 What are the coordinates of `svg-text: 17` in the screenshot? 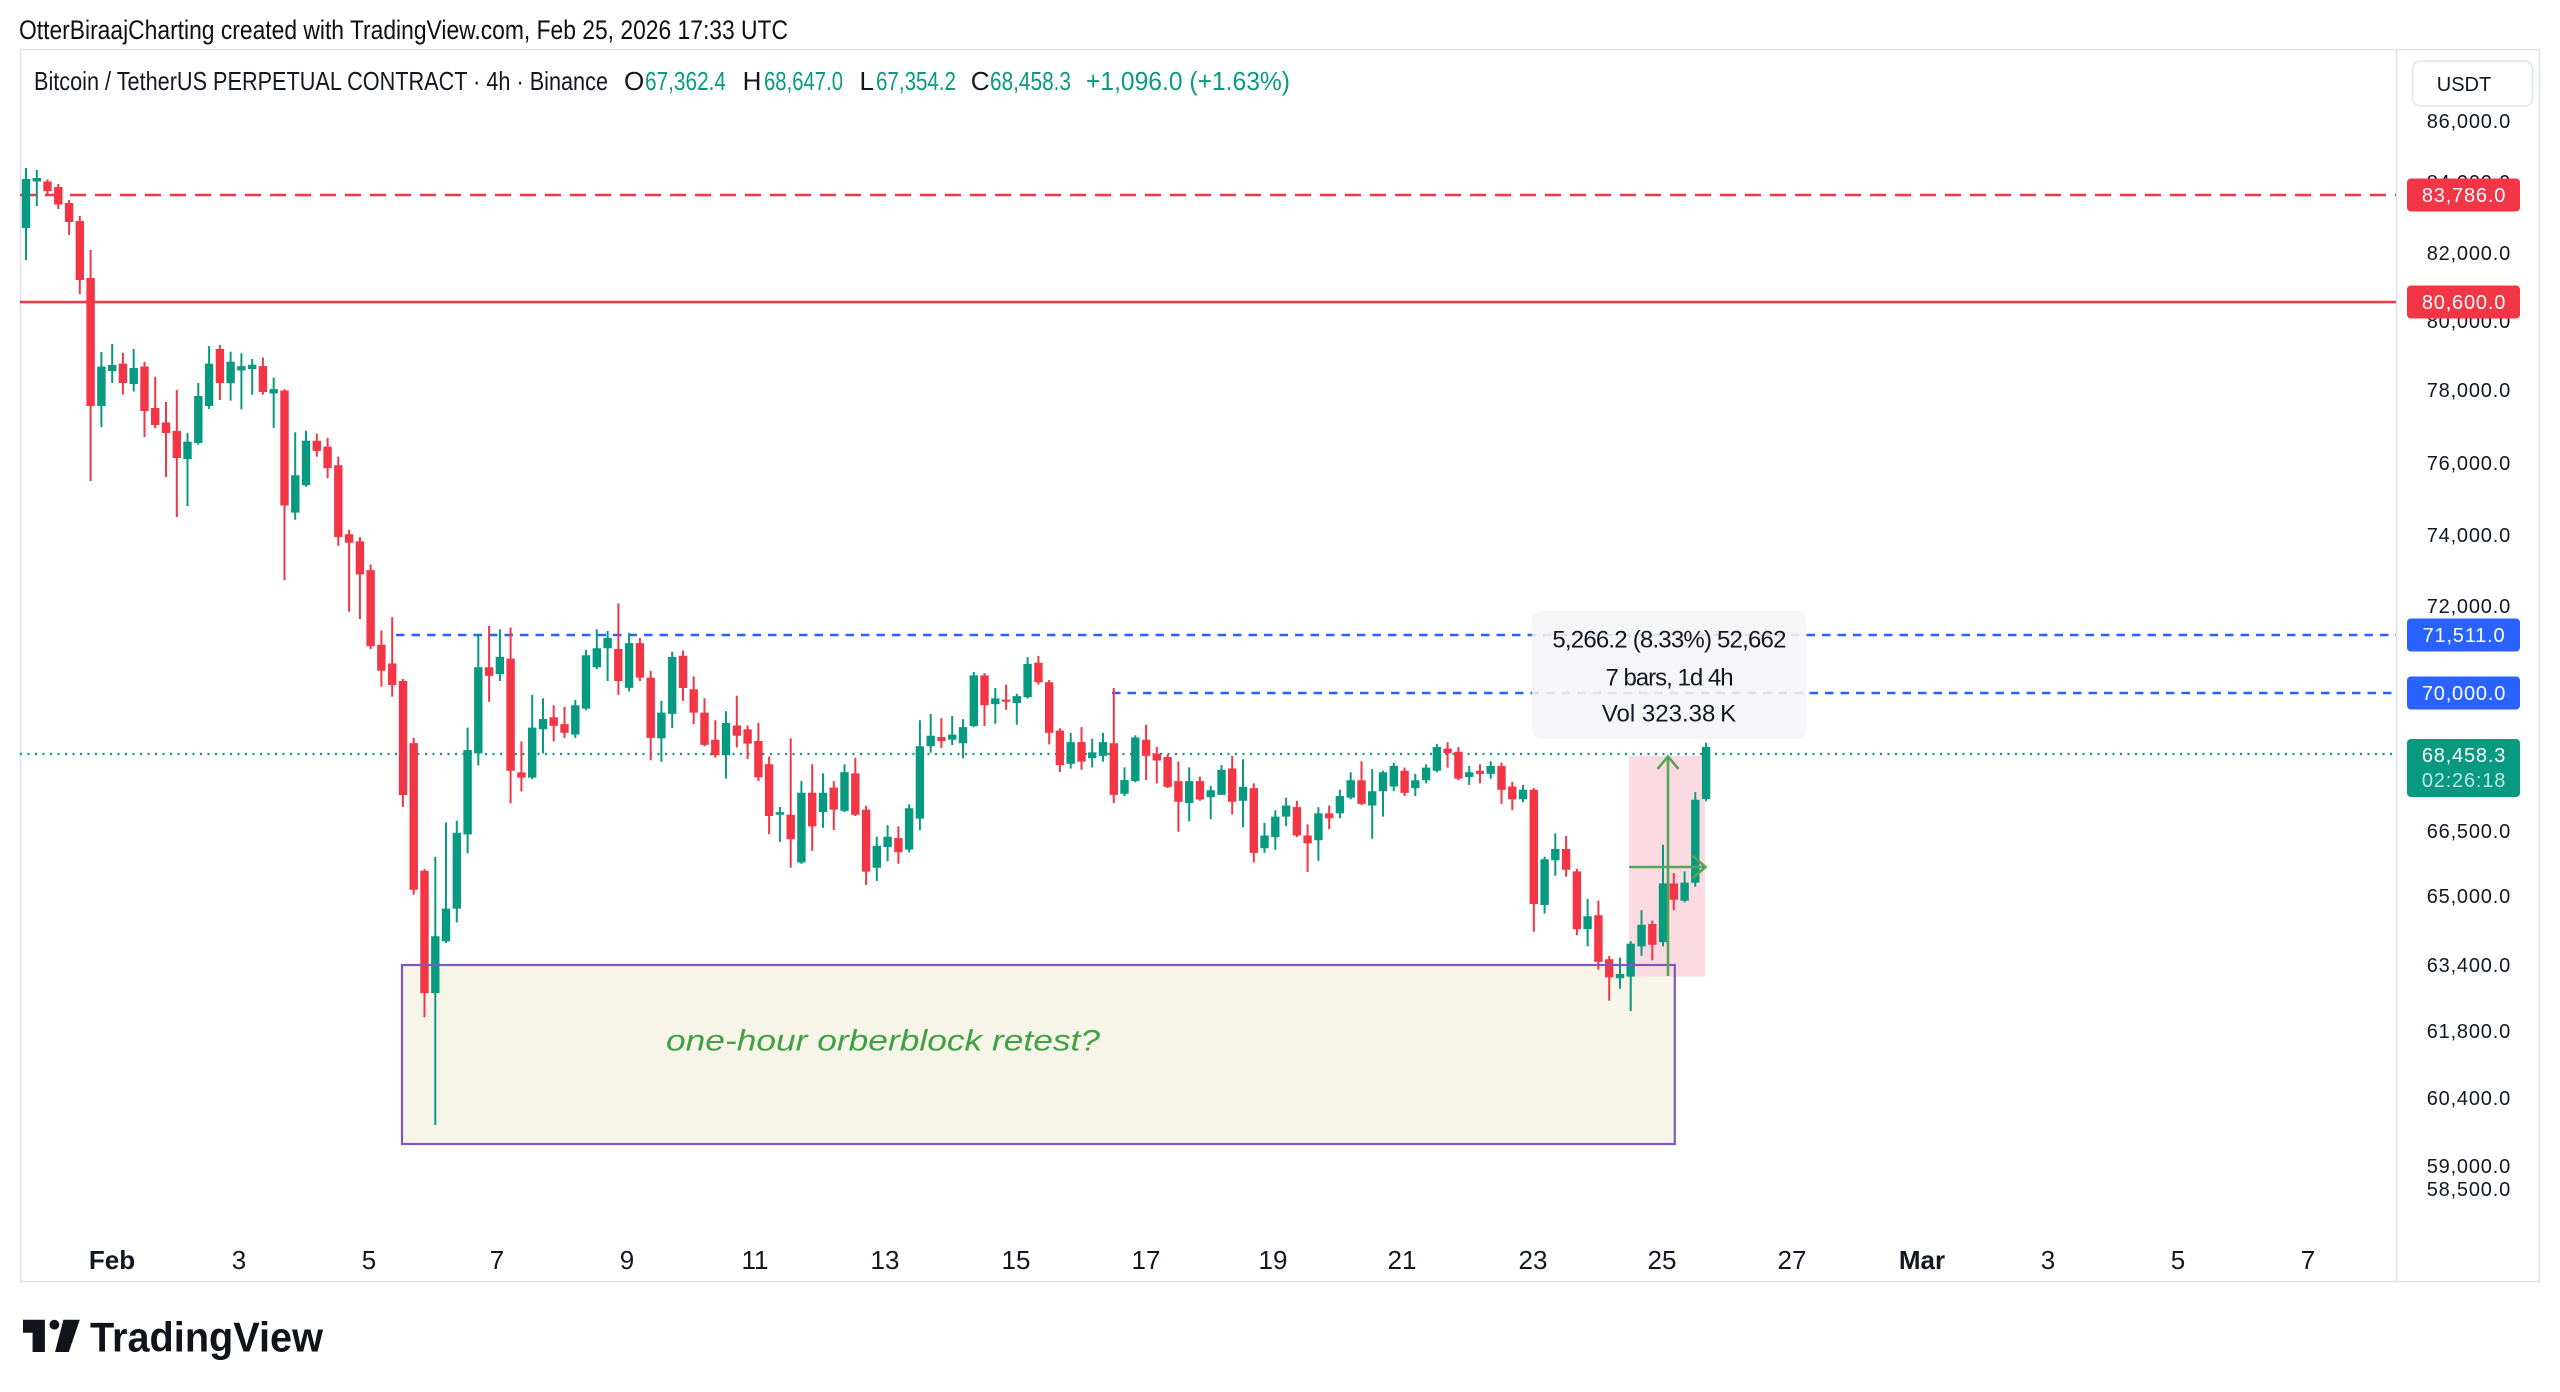 It's located at (1146, 1260).